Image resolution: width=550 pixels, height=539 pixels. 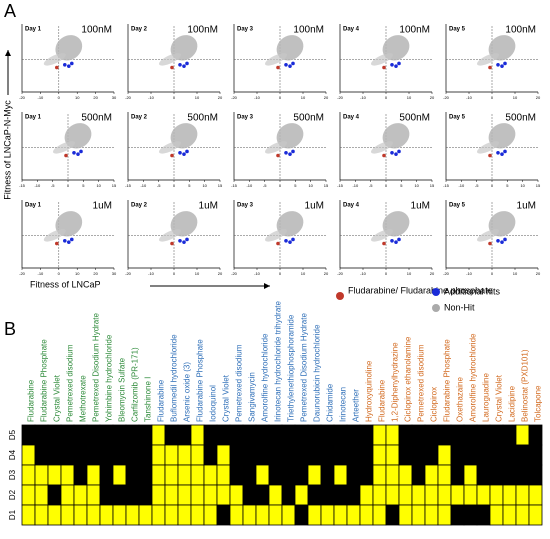 I want to click on panel-label: B, so click(x=10, y=329).